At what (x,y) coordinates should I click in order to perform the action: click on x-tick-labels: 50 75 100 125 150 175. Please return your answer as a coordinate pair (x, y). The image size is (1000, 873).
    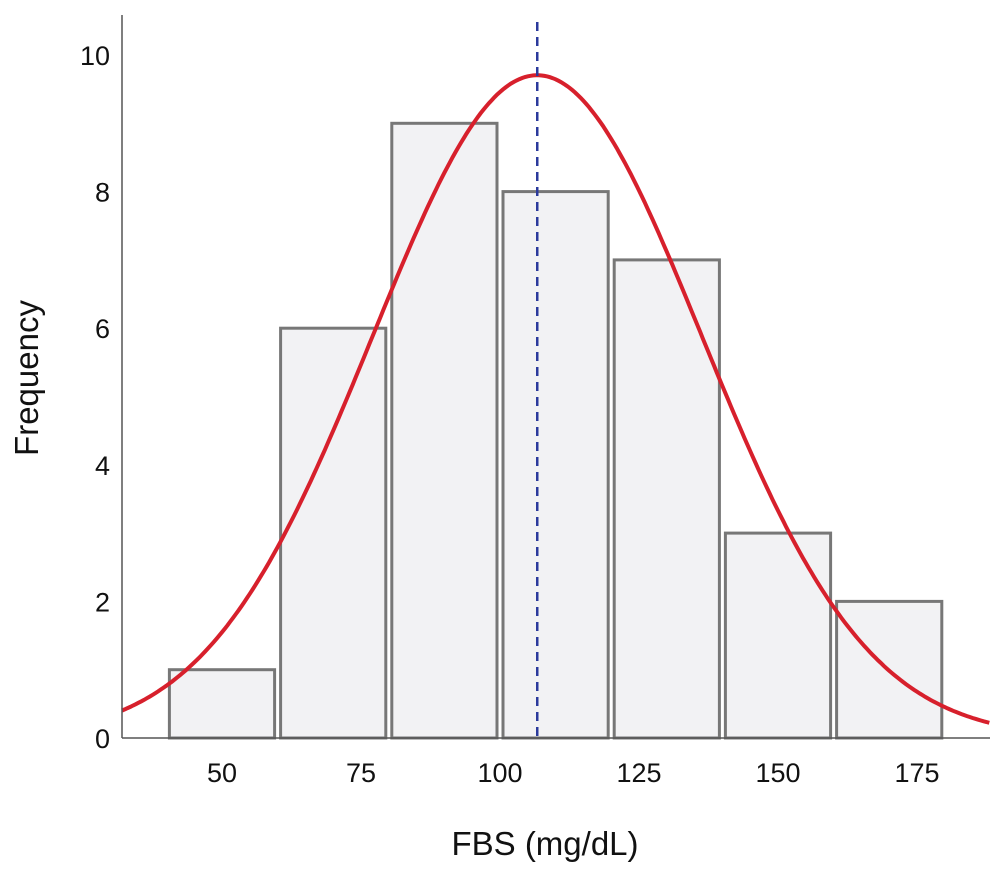
    Looking at the image, I should click on (573, 773).